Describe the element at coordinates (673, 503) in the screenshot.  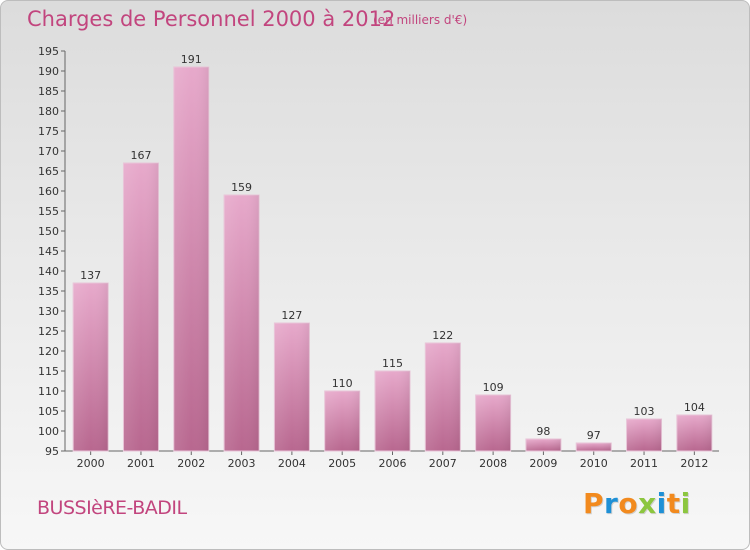
I see `logo-letter: t` at that location.